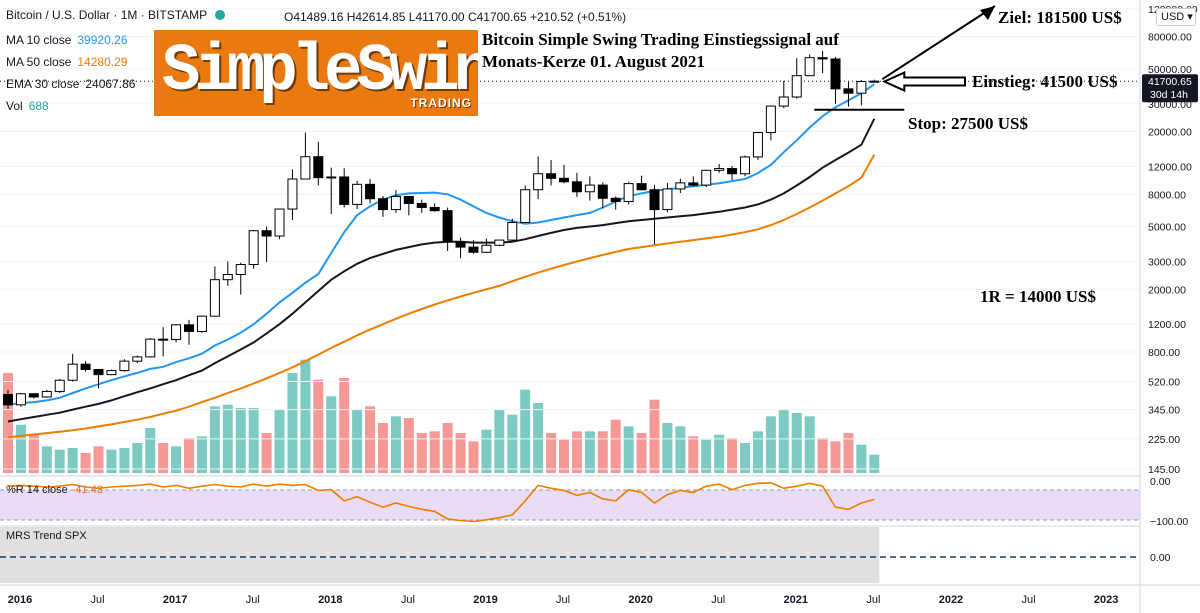  What do you see at coordinates (39, 40) in the screenshot?
I see `indicator-label: MA 10 close` at bounding box center [39, 40].